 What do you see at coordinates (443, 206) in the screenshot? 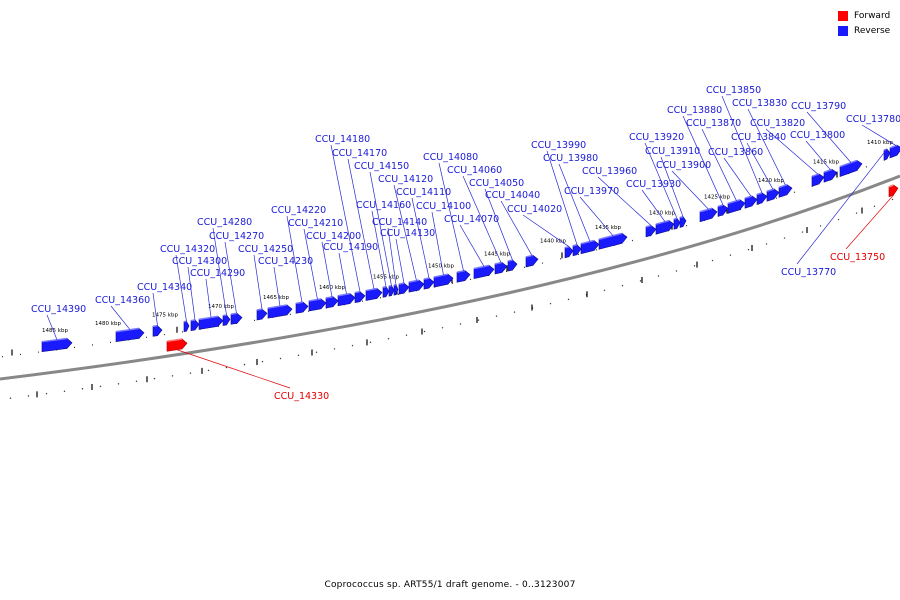
I see `gene-label: CCU_14100` at bounding box center [443, 206].